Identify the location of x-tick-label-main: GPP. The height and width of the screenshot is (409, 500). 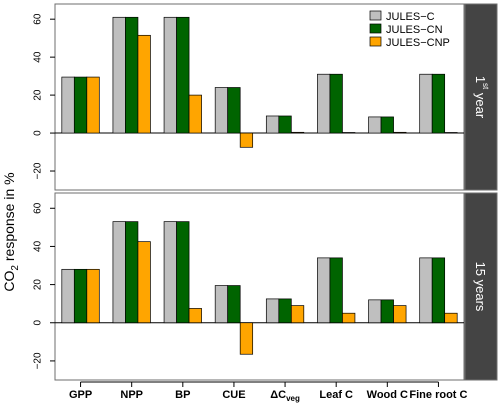
(80, 395).